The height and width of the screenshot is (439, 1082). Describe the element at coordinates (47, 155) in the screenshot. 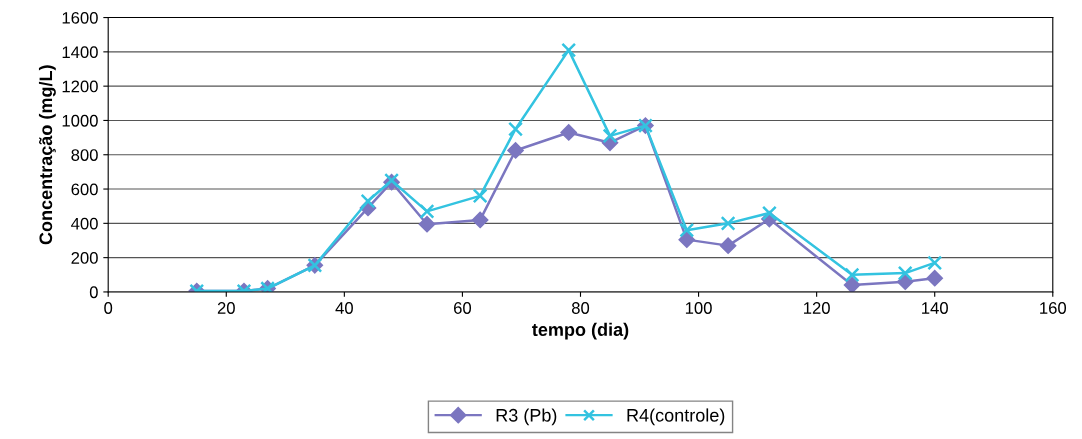

I see `y-axis-title: Concentração (mg/L)` at that location.